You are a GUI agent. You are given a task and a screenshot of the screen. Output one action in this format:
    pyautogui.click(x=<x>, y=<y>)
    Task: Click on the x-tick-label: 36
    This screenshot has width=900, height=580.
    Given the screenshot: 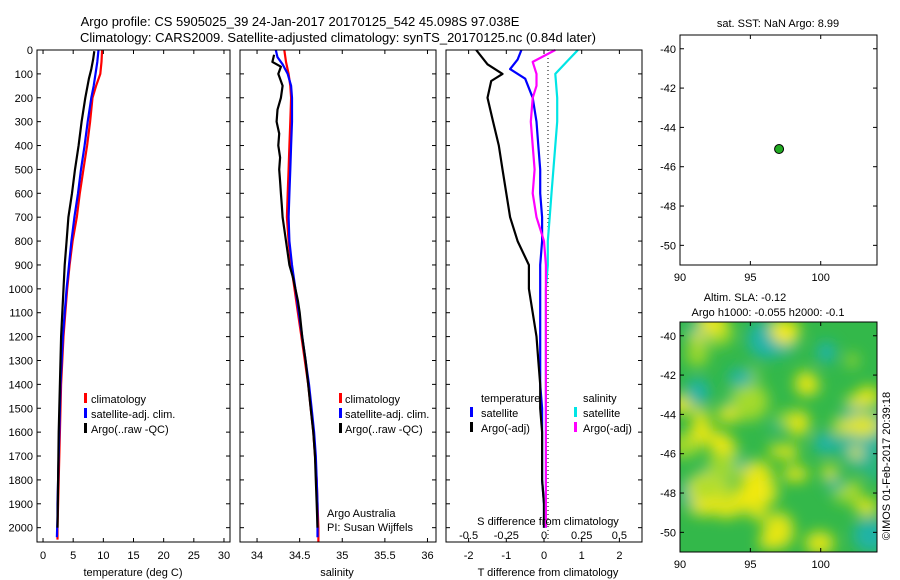 What is the action you would take?
    pyautogui.click(x=427, y=556)
    